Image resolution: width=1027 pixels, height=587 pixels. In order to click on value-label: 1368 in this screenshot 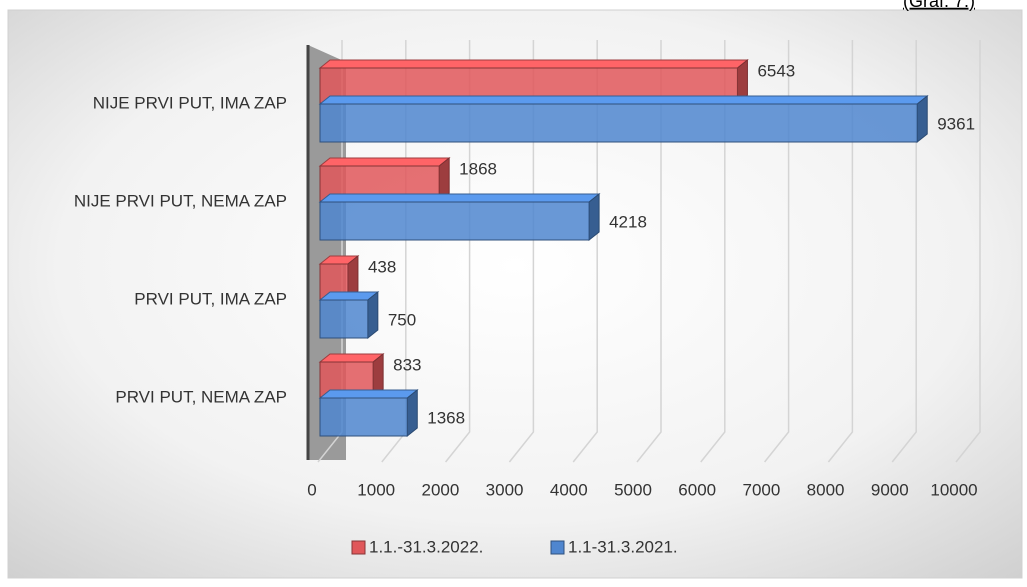, I will do `click(446, 417)`.